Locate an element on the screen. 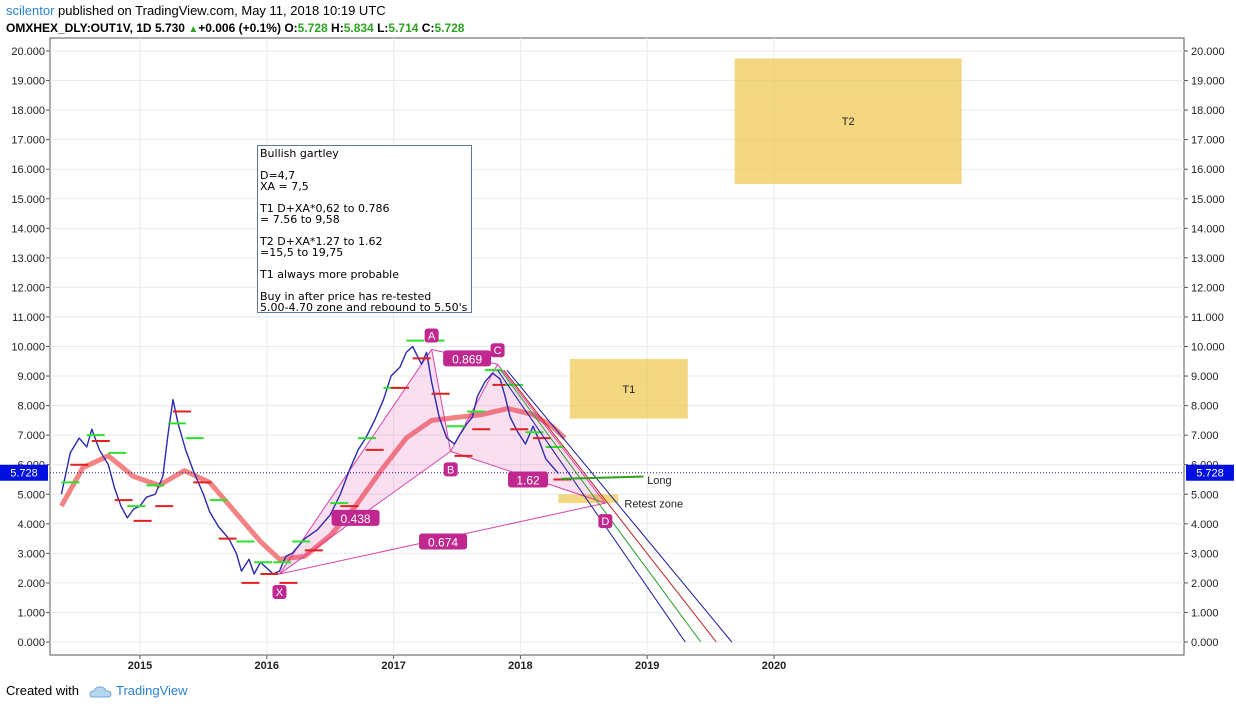  annotation-line: Bullish gartley is located at coordinates (299, 153).